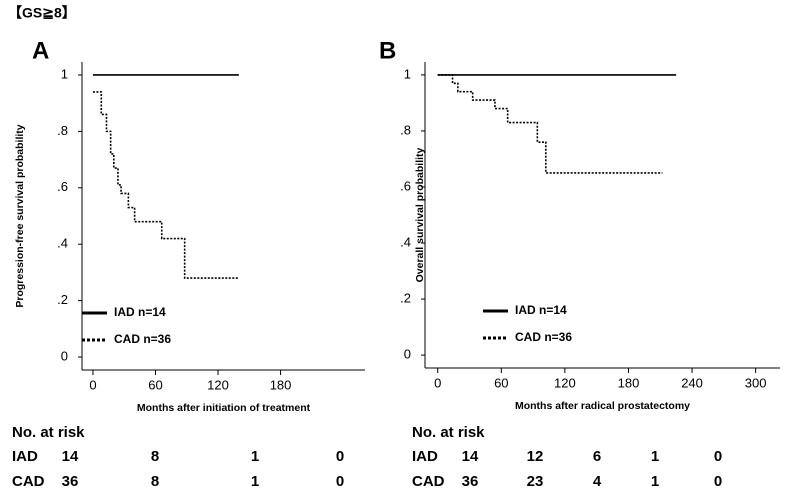 The height and width of the screenshot is (492, 800). Describe the element at coordinates (692, 382) in the screenshot. I see `x-tick-label: 240` at that location.